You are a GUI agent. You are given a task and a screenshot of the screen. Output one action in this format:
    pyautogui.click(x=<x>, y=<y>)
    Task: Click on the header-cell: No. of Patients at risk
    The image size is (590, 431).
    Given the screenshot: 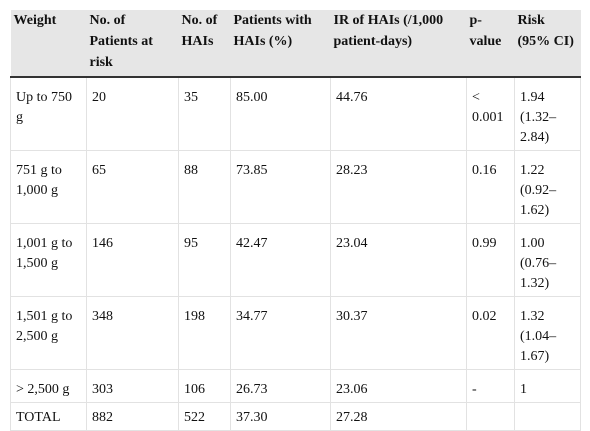 What is the action you would take?
    pyautogui.click(x=132, y=44)
    